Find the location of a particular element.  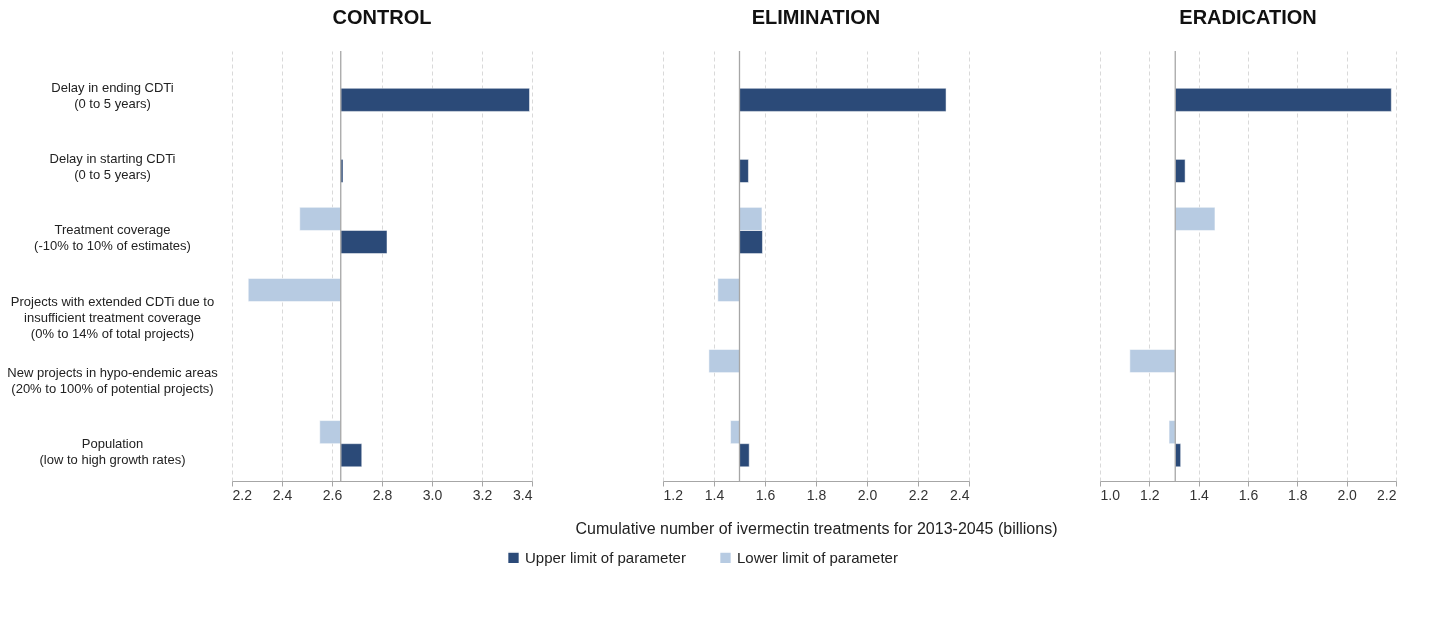

chart-title: ERADICATION is located at coordinates (1248, 17).